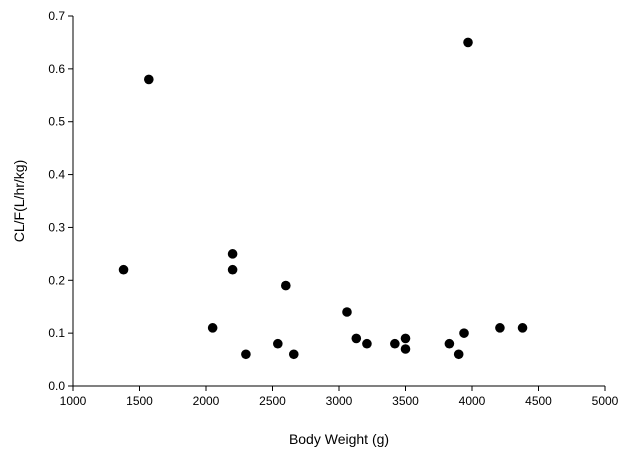 The image size is (626, 453). I want to click on y-axis-title: CL/F(L/hr/kg), so click(19, 201).